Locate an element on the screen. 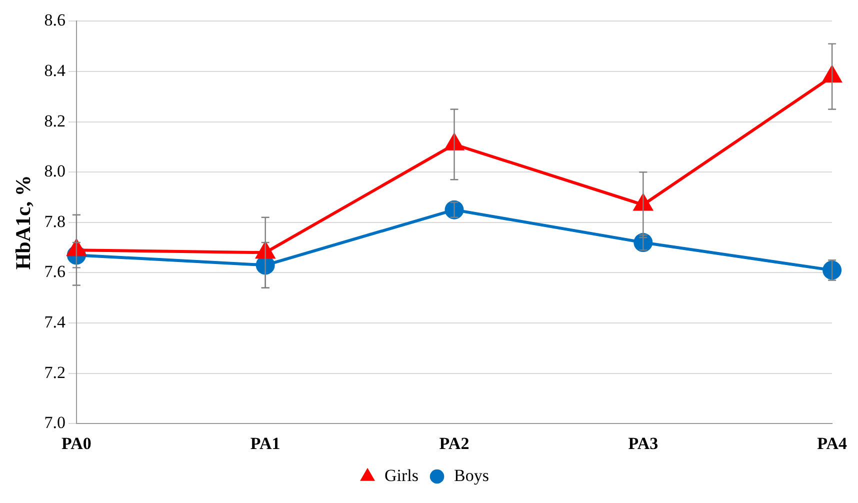 The image size is (858, 503). legend-label: Girls is located at coordinates (401, 475).